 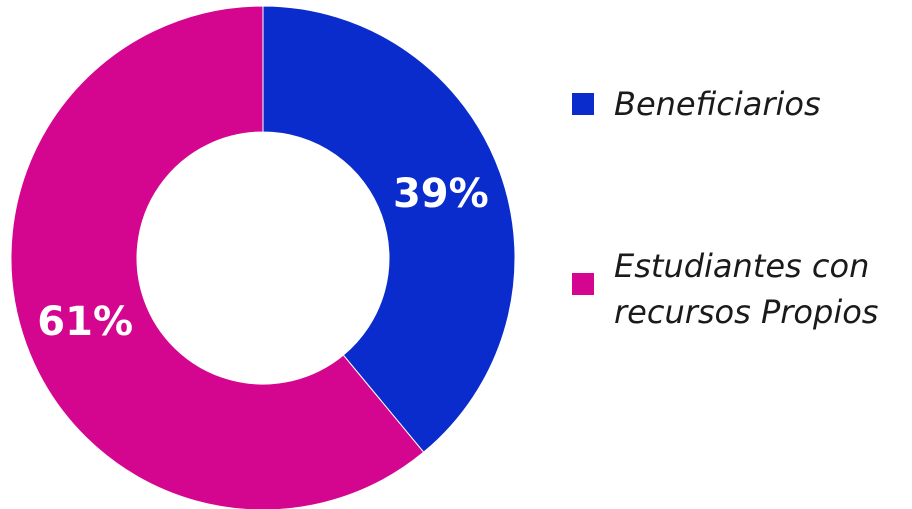 I want to click on legend-label-beneficiarios: Beneficiarios, so click(x=717, y=104).